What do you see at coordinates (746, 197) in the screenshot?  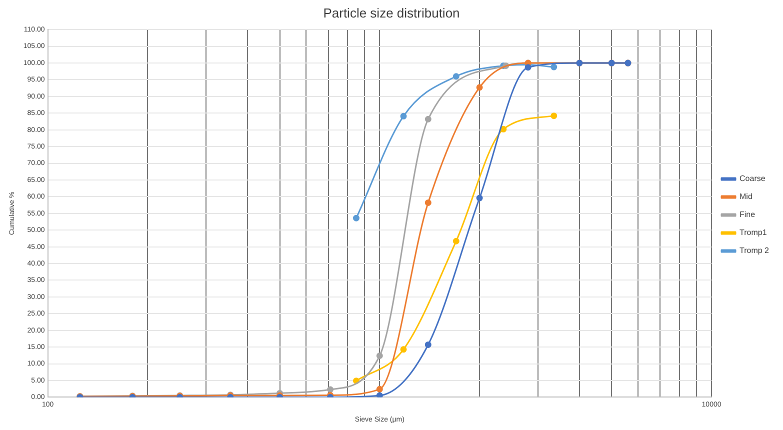 I see `legend-label: Mid` at bounding box center [746, 197].